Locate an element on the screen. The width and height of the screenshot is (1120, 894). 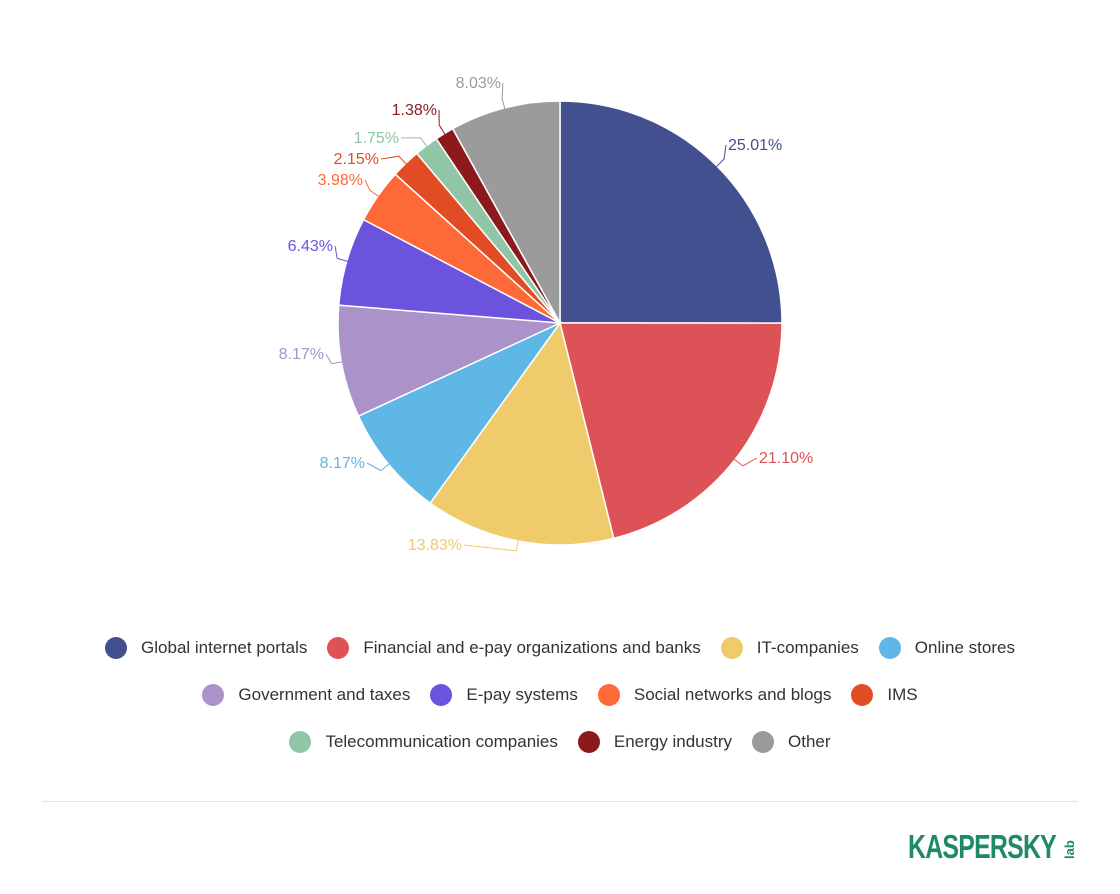
legend-item-other: Other is located at coordinates (791, 742).